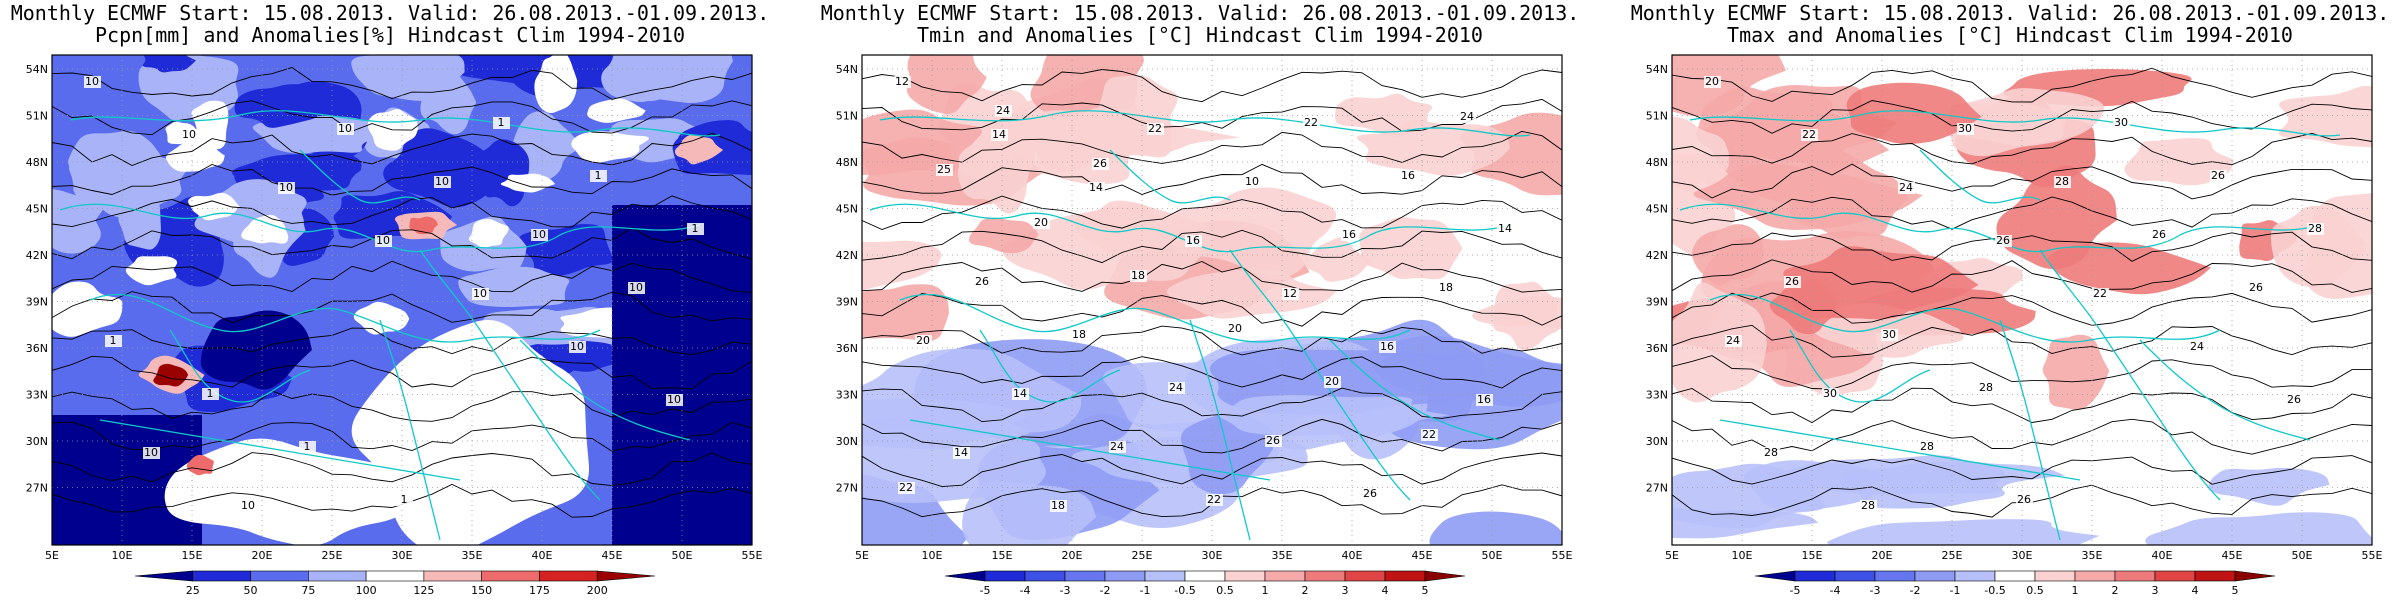 Image resolution: width=2400 pixels, height=600 pixels. Describe the element at coordinates (1205, 583) in the screenshot. I see `colorbar: -5 -4 -3 -2 -1 -0.5 0.5 1 2 3 4 5` at that location.